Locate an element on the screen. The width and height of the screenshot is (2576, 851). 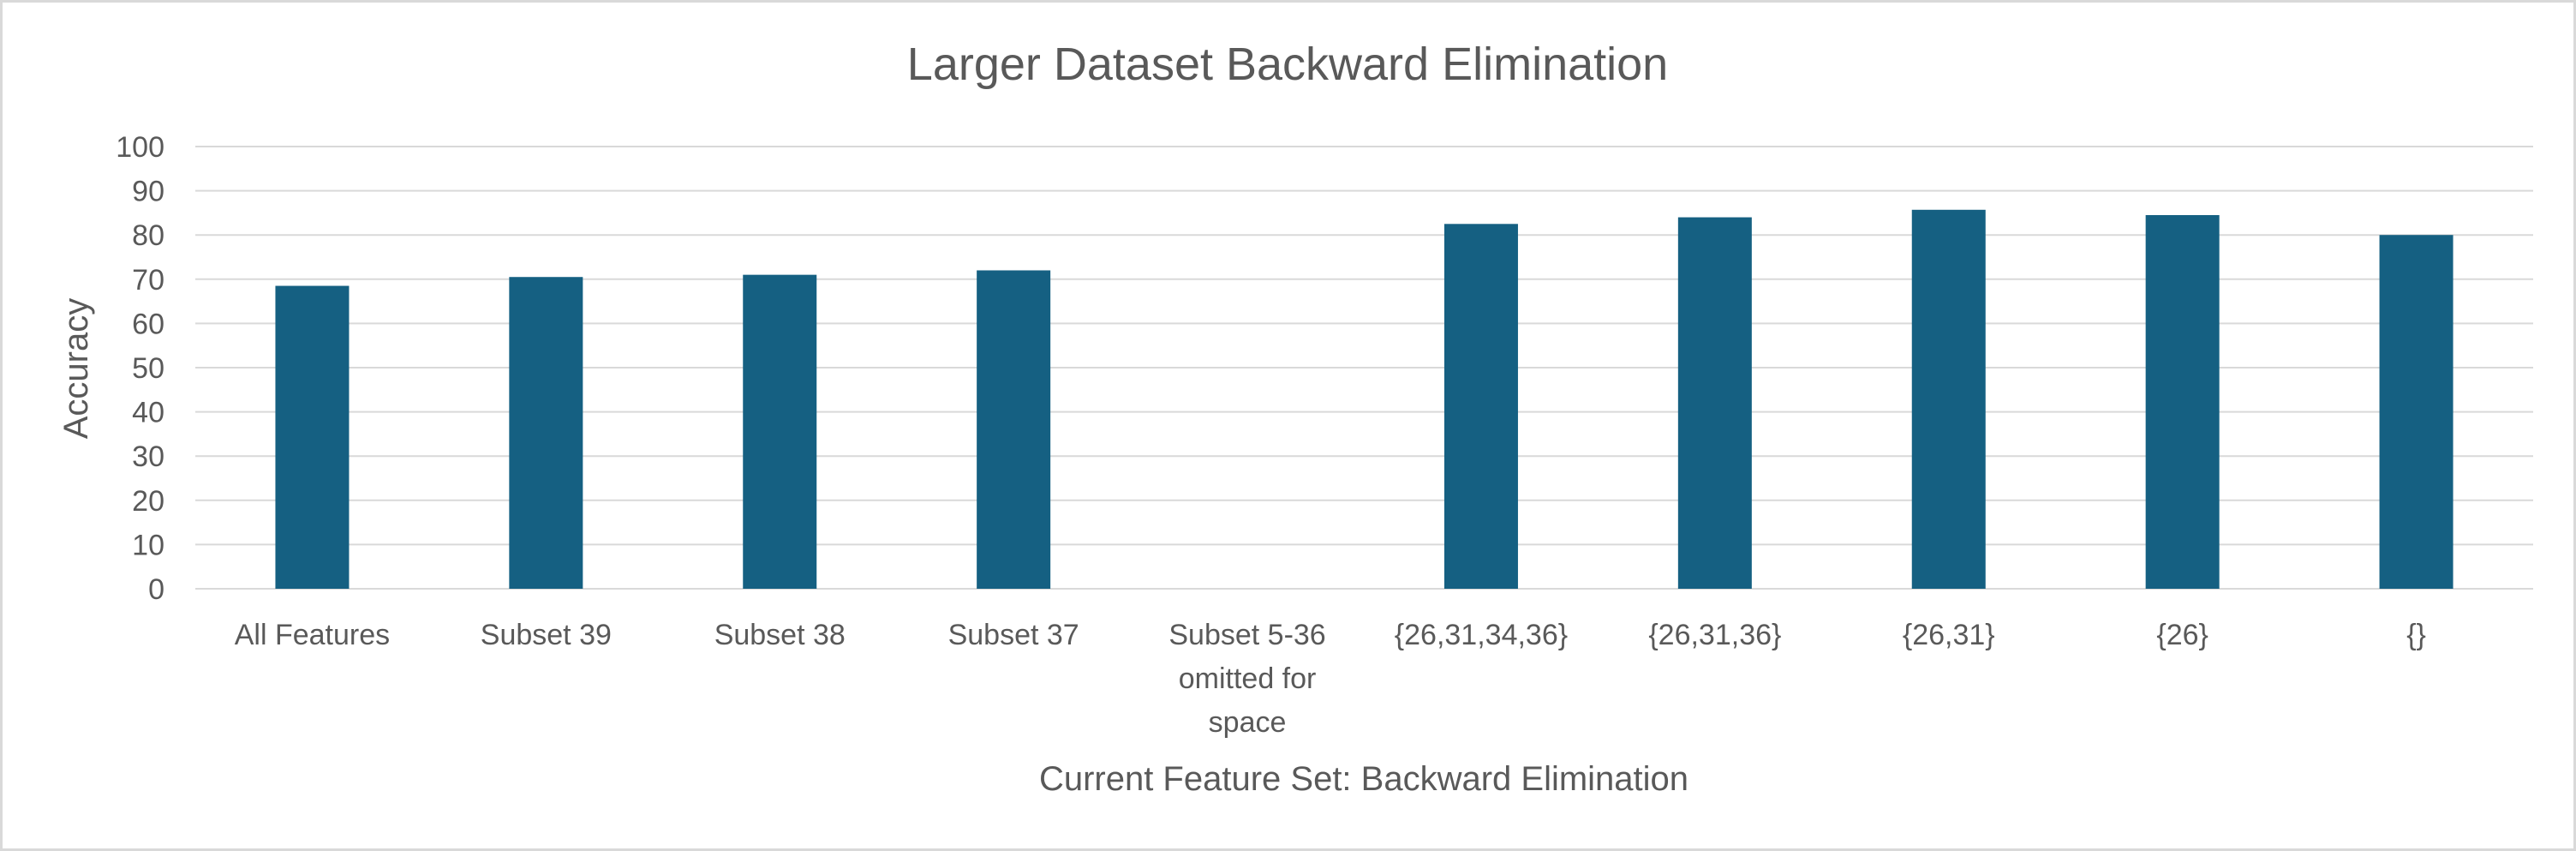
y-tick-label: 60 is located at coordinates (148, 324).